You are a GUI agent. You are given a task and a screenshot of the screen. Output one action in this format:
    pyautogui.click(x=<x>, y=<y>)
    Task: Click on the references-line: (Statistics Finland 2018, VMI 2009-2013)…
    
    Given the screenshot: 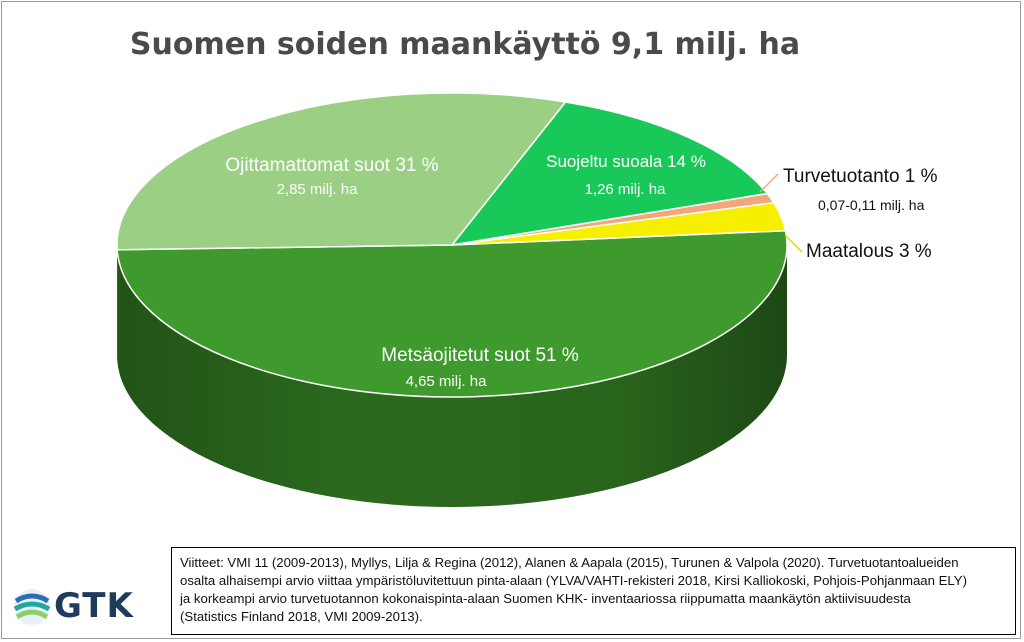 What is the action you would take?
    pyautogui.click(x=301, y=616)
    